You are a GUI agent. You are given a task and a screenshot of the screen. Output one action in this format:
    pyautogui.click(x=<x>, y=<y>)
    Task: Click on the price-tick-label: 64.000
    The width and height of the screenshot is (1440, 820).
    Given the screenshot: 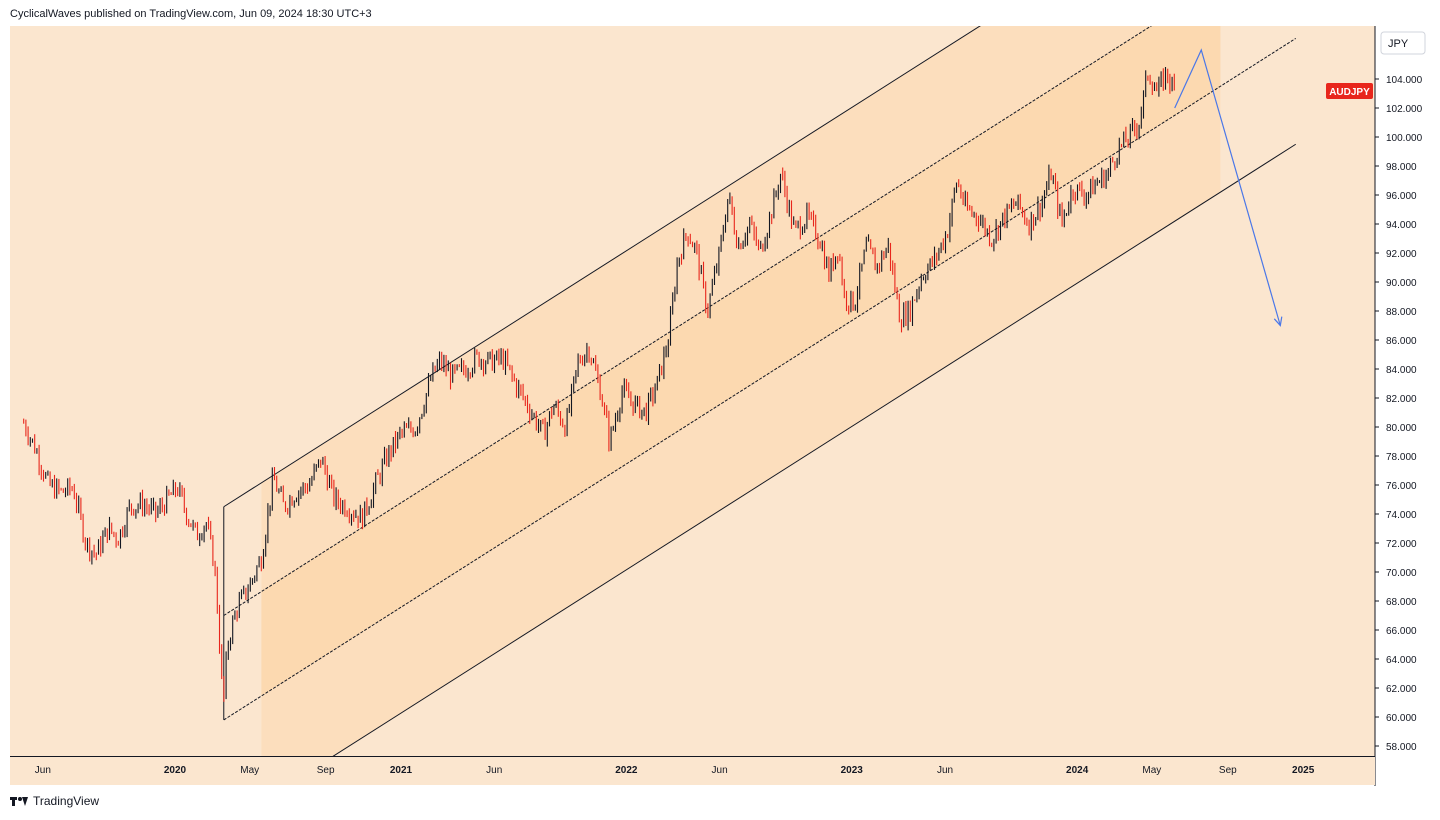 What is the action you would take?
    pyautogui.click(x=1401, y=660)
    